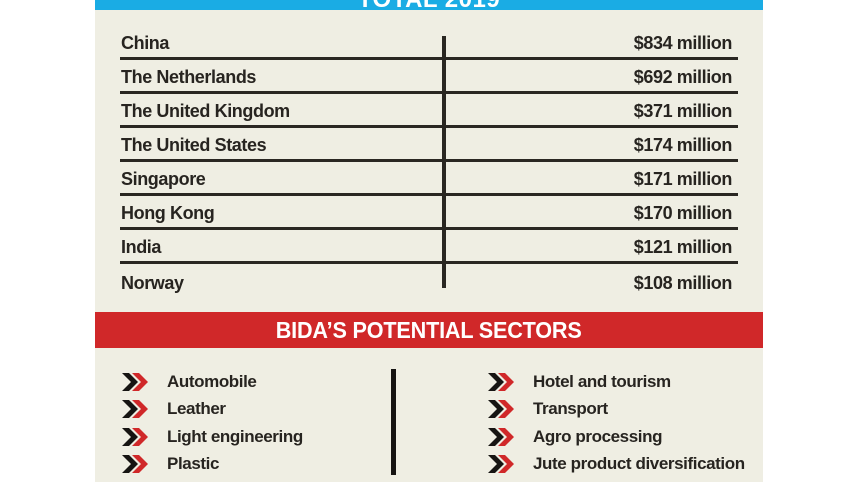  What do you see at coordinates (570, 409) in the screenshot?
I see `sector-label: Transport` at bounding box center [570, 409].